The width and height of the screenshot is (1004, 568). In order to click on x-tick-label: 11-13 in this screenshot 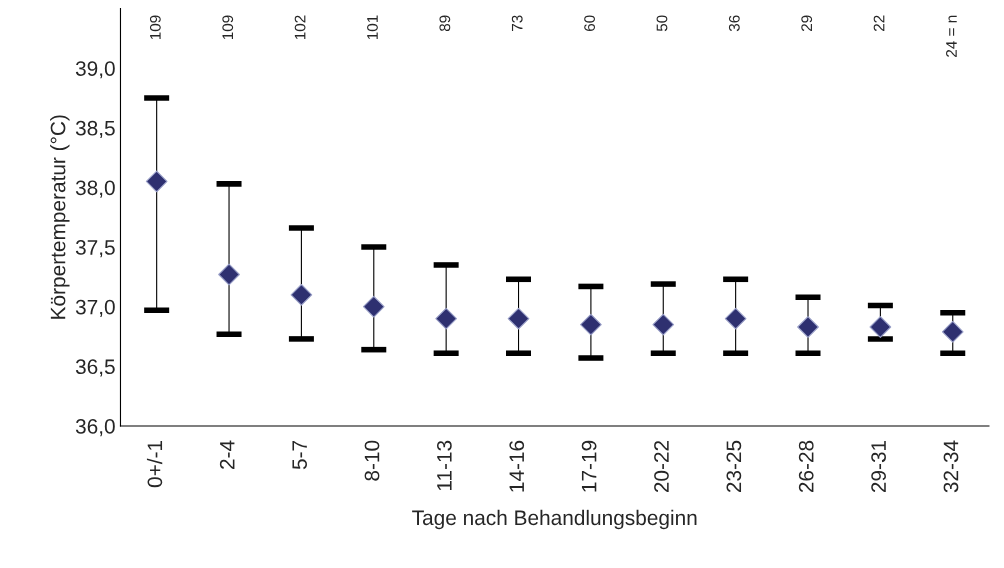, I will do `click(444, 465)`.